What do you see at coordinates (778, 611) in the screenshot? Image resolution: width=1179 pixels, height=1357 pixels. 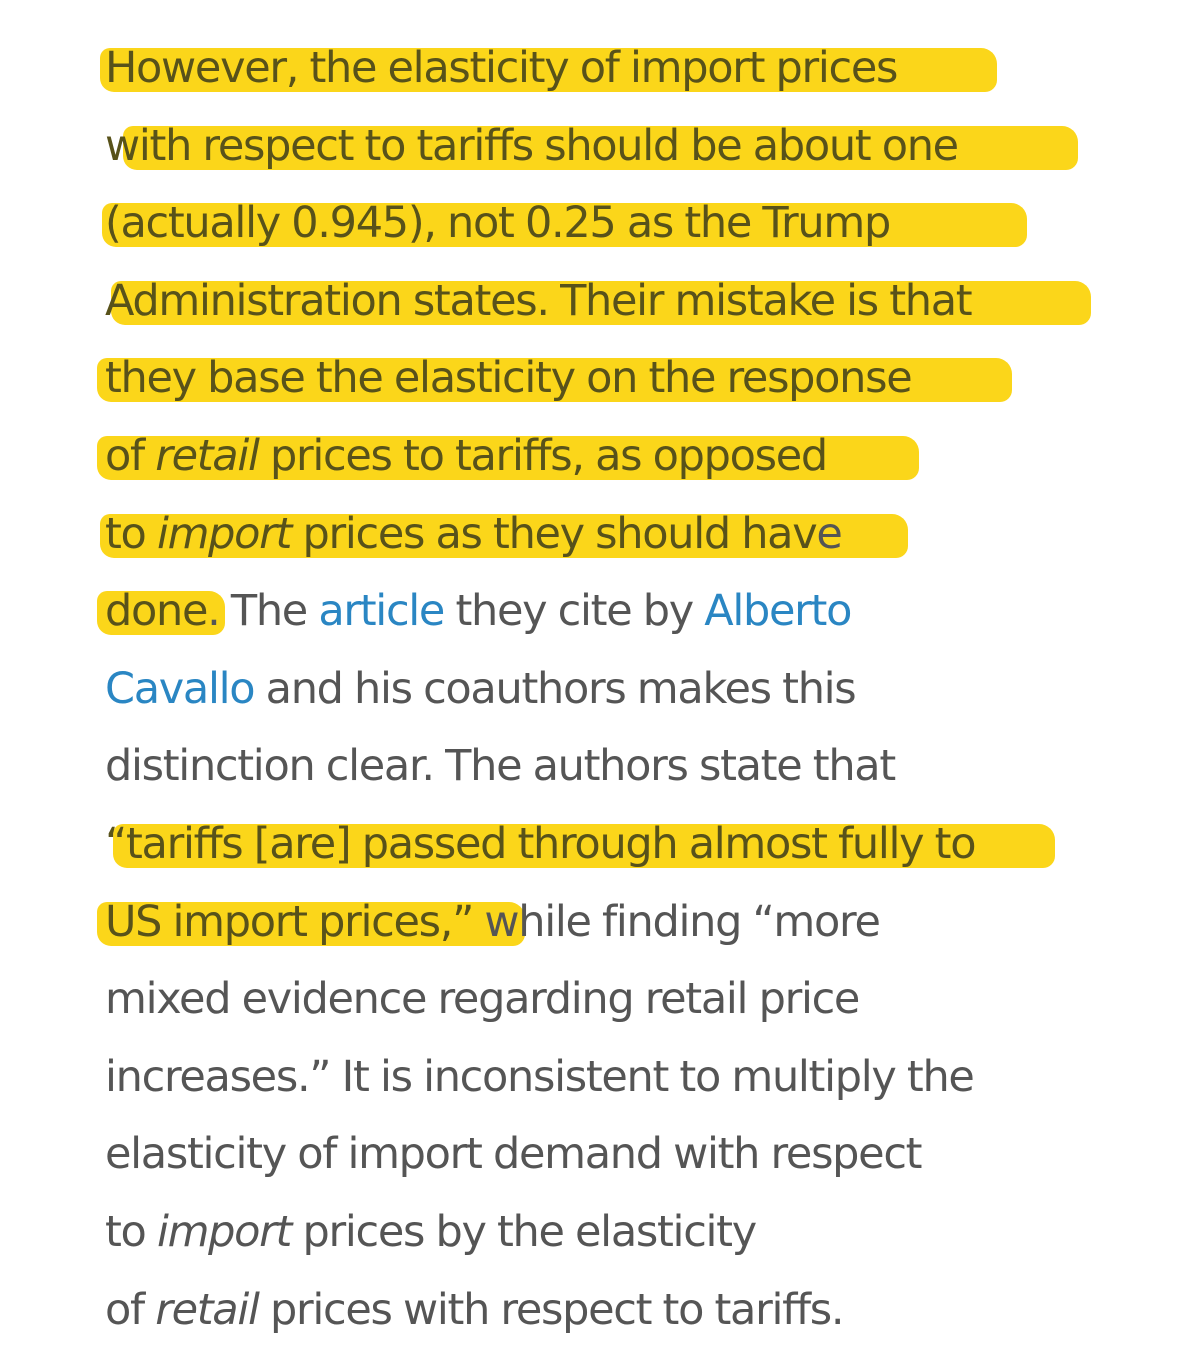 I see `alberto-cavallo-link: Alberto` at bounding box center [778, 611].